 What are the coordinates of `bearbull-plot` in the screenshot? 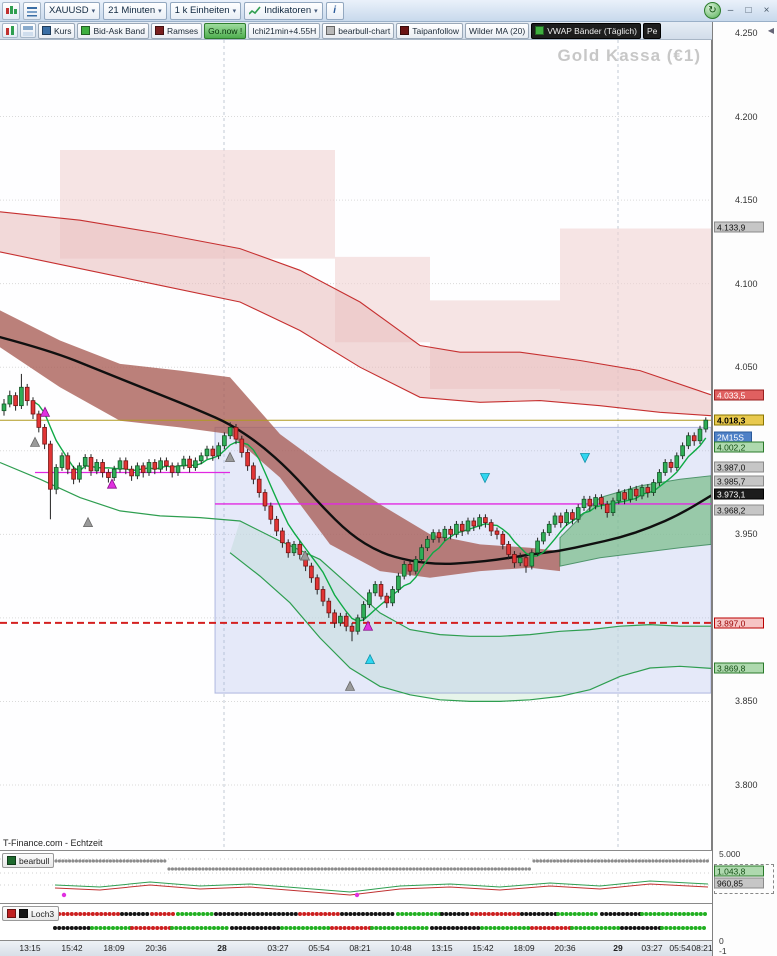 It's located at (355, 878).